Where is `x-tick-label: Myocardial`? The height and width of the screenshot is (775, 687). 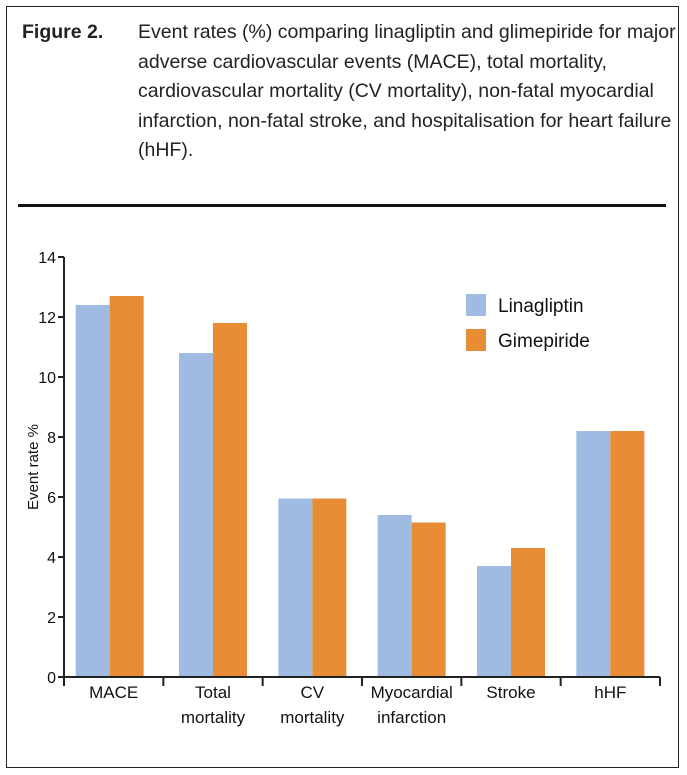
x-tick-label: Myocardial is located at coordinates (412, 692).